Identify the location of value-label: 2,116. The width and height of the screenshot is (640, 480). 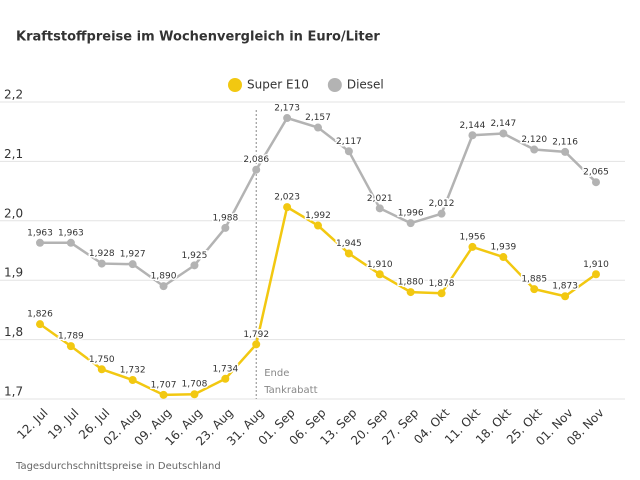
(565, 142).